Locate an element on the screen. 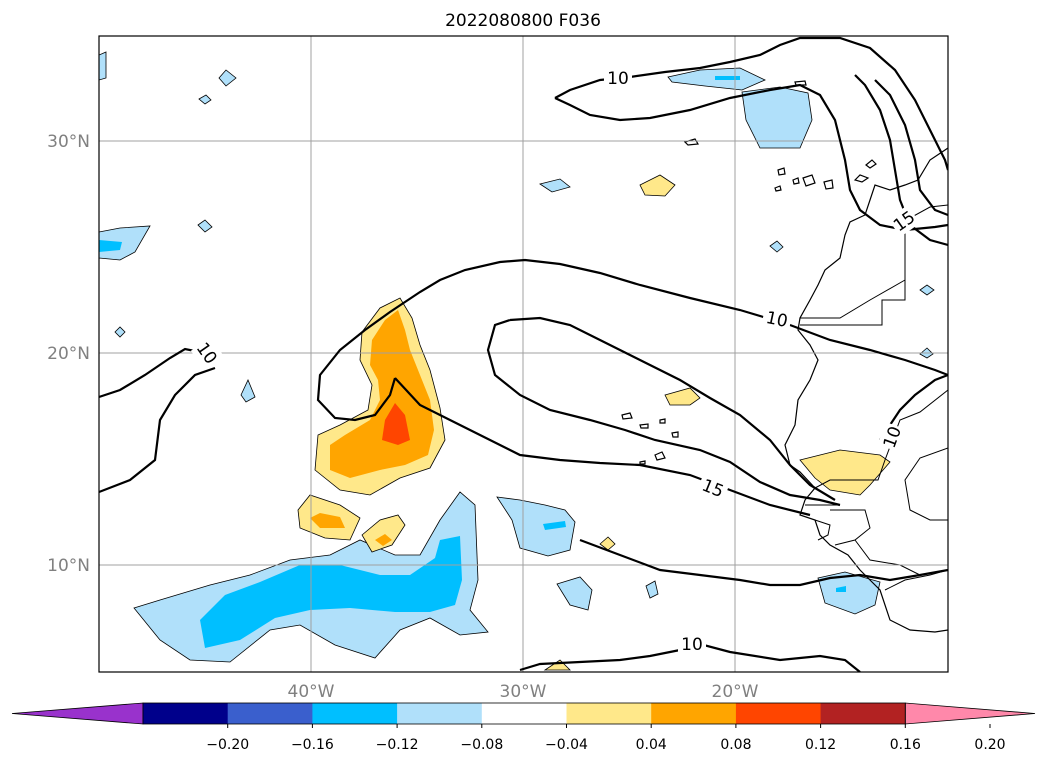 This screenshot has width=1047, height=763. lat-label-10n: 10°N is located at coordinates (68, 566).